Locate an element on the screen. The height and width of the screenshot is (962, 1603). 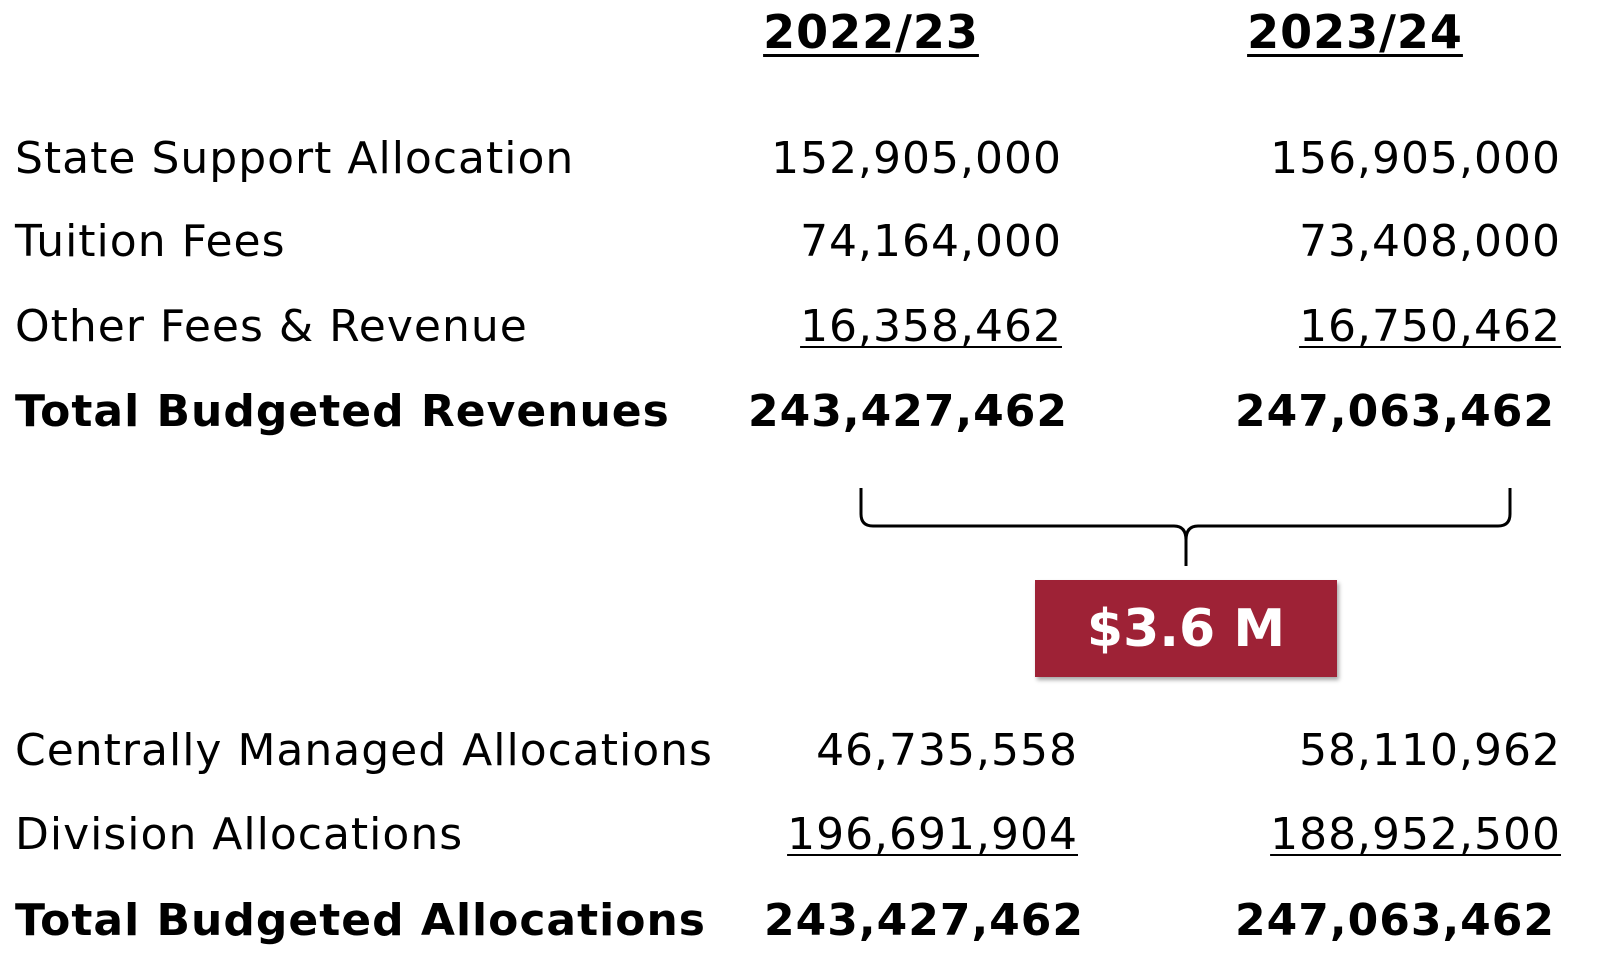
row-value: 156,905,000 is located at coordinates (1415, 158).